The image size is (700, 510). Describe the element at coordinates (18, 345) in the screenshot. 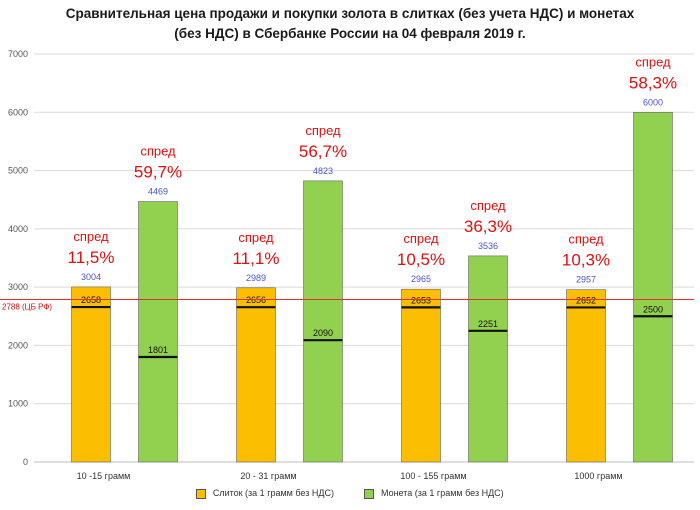

I see `y-tick-label: 2000` at that location.